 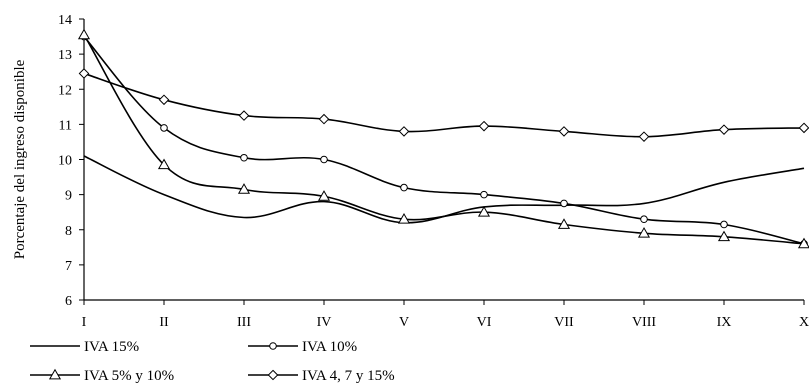 I want to click on legend-item: IVA 5% y 10%, so click(x=102, y=376).